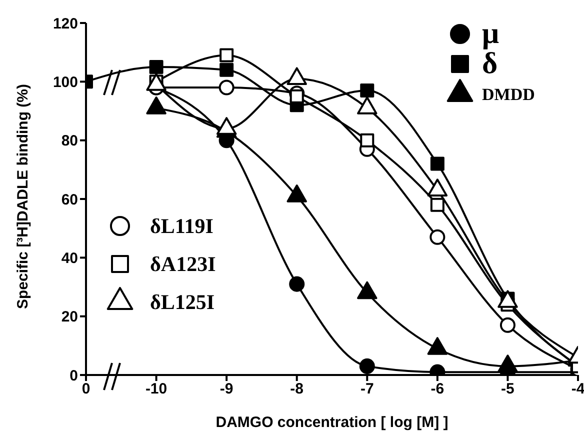 This screenshot has height=439, width=584. Describe the element at coordinates (227, 389) in the screenshot. I see `x-tick-label: -9` at that location.